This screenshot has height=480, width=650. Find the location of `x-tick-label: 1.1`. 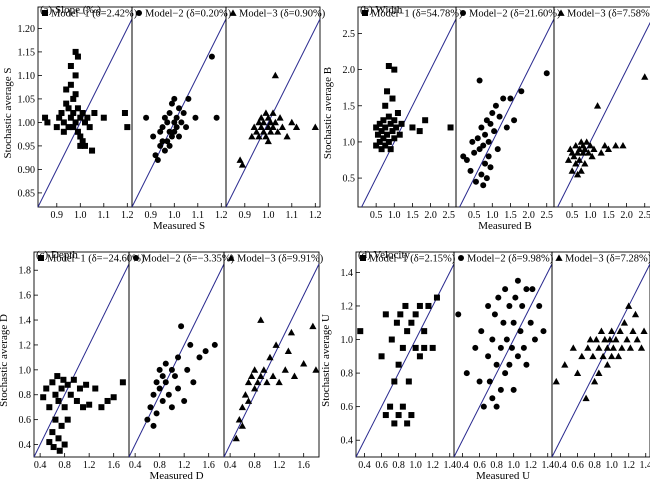

x-tick-label: 1.1 is located at coordinates (292, 215).